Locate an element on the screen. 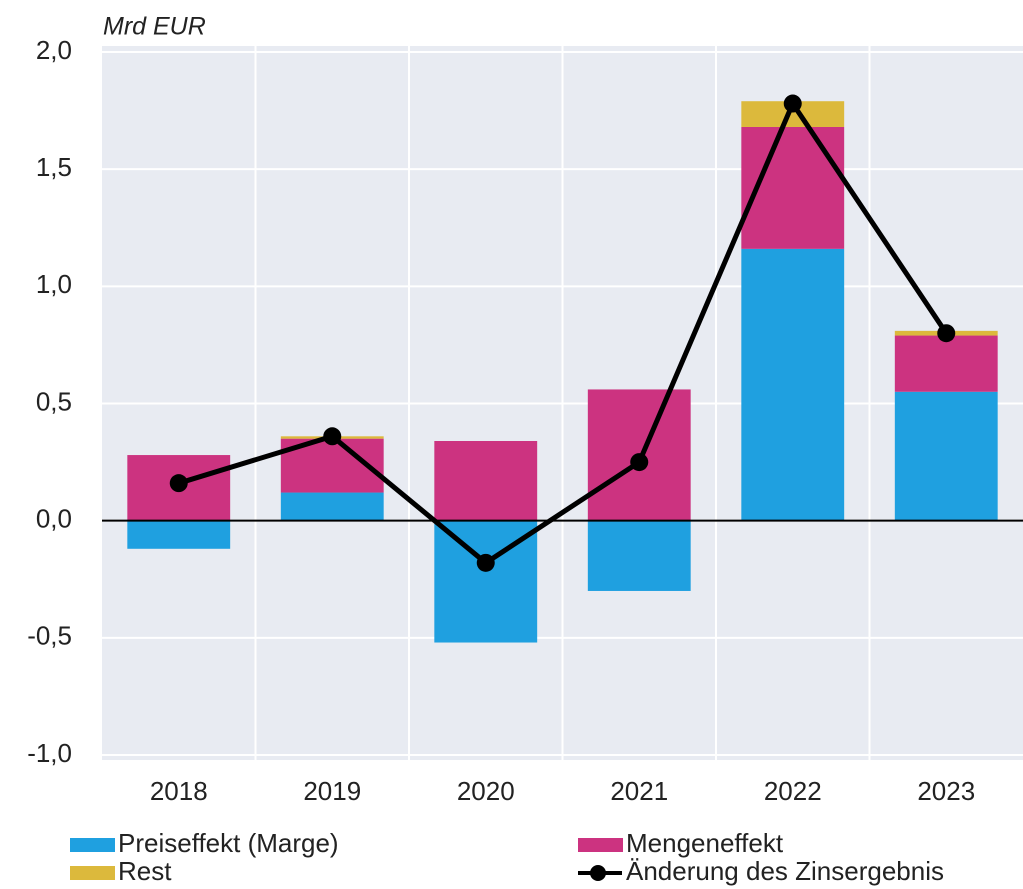  x-tick-label: 2019 is located at coordinates (332, 791).